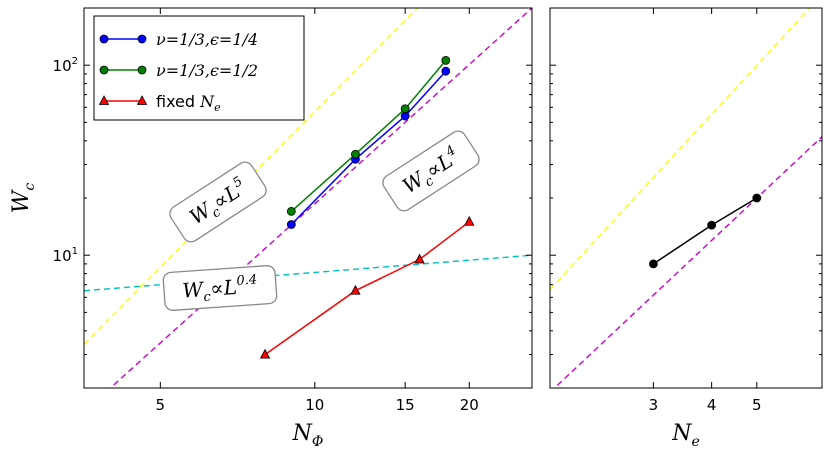  I want to click on x-axis-label: NΦ, so click(308, 435).